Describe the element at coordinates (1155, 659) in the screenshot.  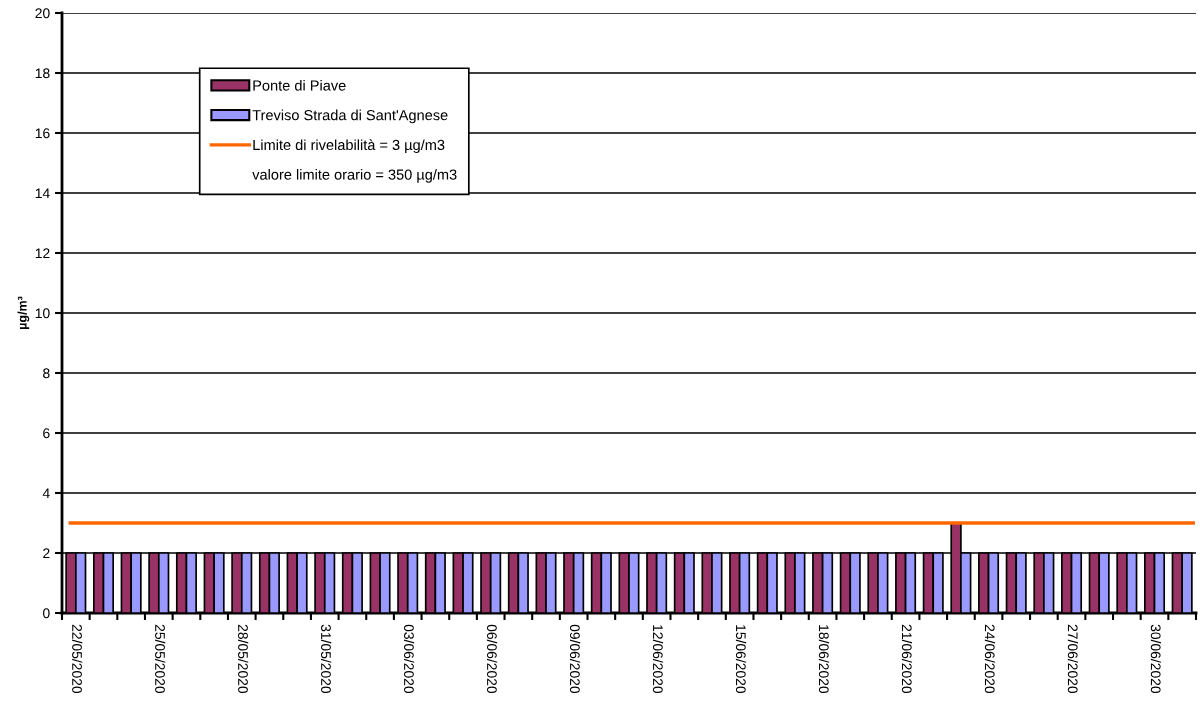
I see `x-tick-label: 30/06/2020` at that location.